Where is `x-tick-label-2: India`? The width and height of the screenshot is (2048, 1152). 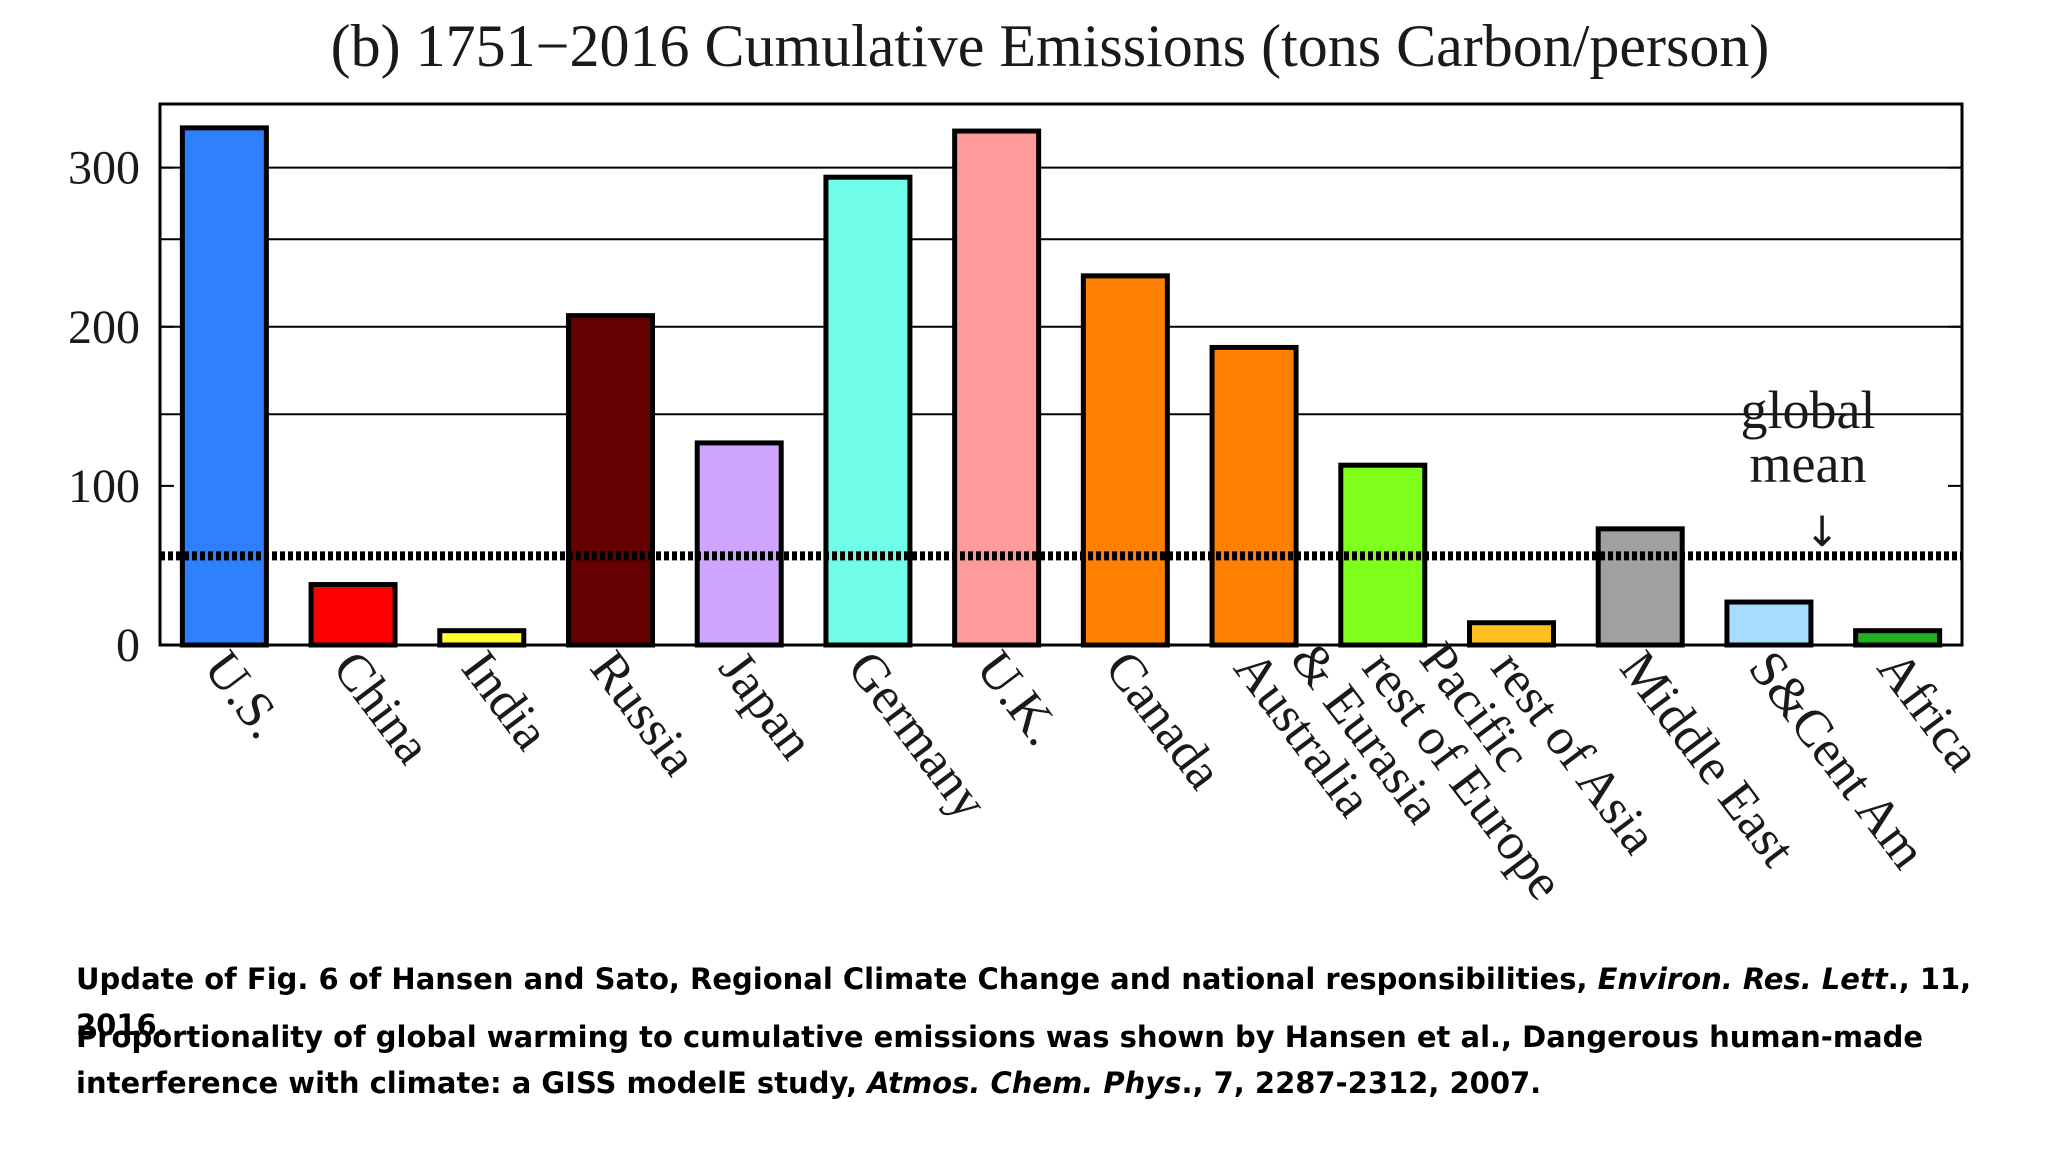
x-tick-label-2: India is located at coordinates (505, 701).